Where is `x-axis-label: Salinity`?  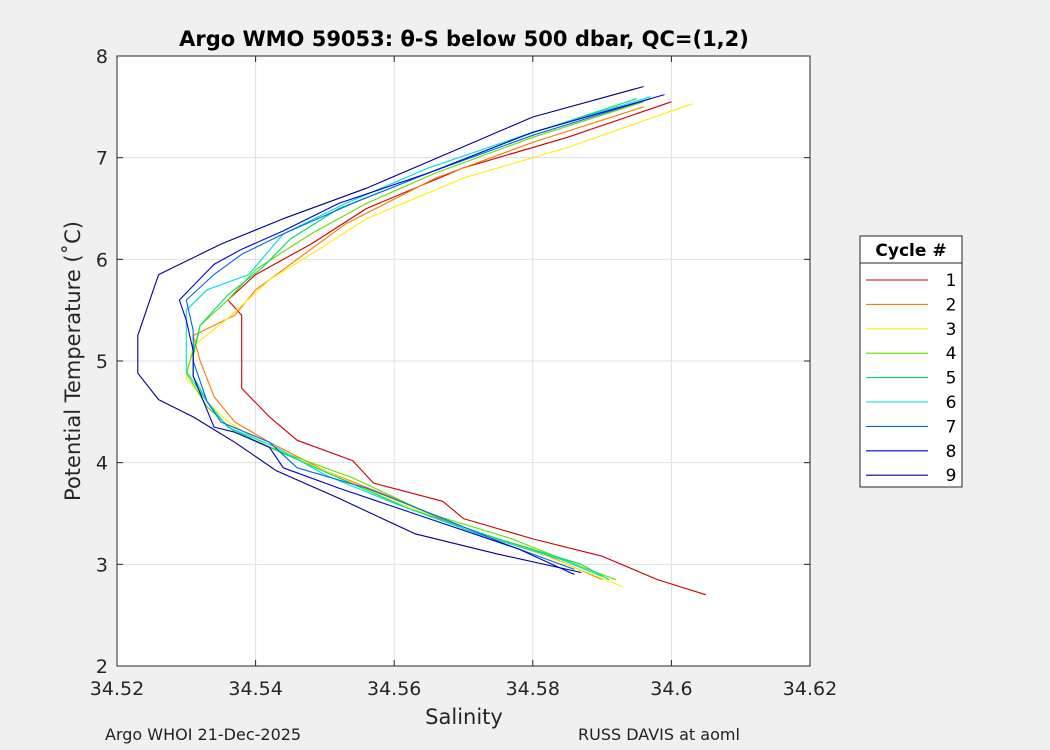 x-axis-label: Salinity is located at coordinates (464, 717).